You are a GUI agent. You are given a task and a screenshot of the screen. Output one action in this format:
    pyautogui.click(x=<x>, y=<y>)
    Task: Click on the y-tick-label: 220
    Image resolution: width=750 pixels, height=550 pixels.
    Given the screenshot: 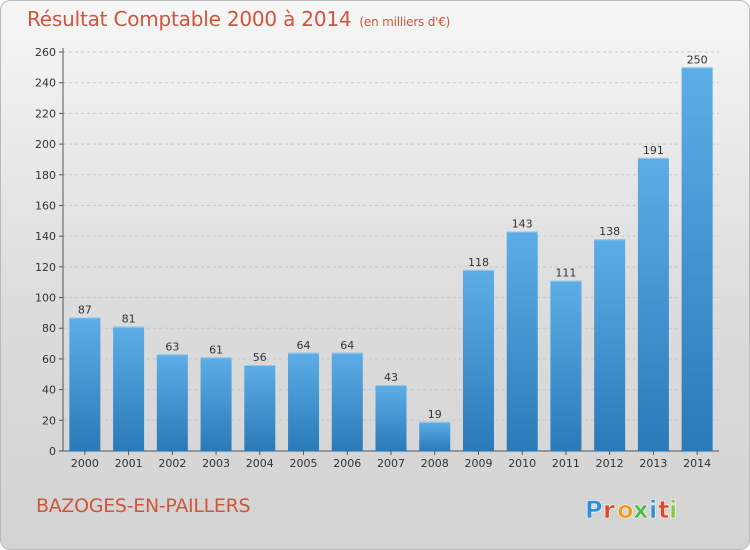 What is the action you would take?
    pyautogui.click(x=45, y=113)
    